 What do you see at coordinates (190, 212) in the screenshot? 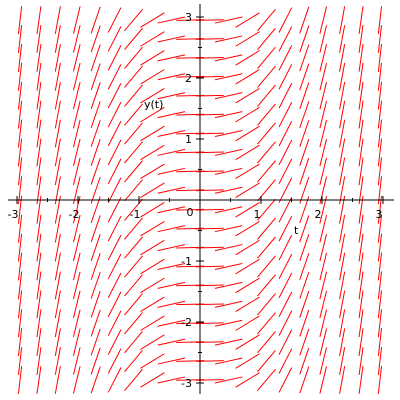
I see `x-tick-label: 0` at bounding box center [190, 212].